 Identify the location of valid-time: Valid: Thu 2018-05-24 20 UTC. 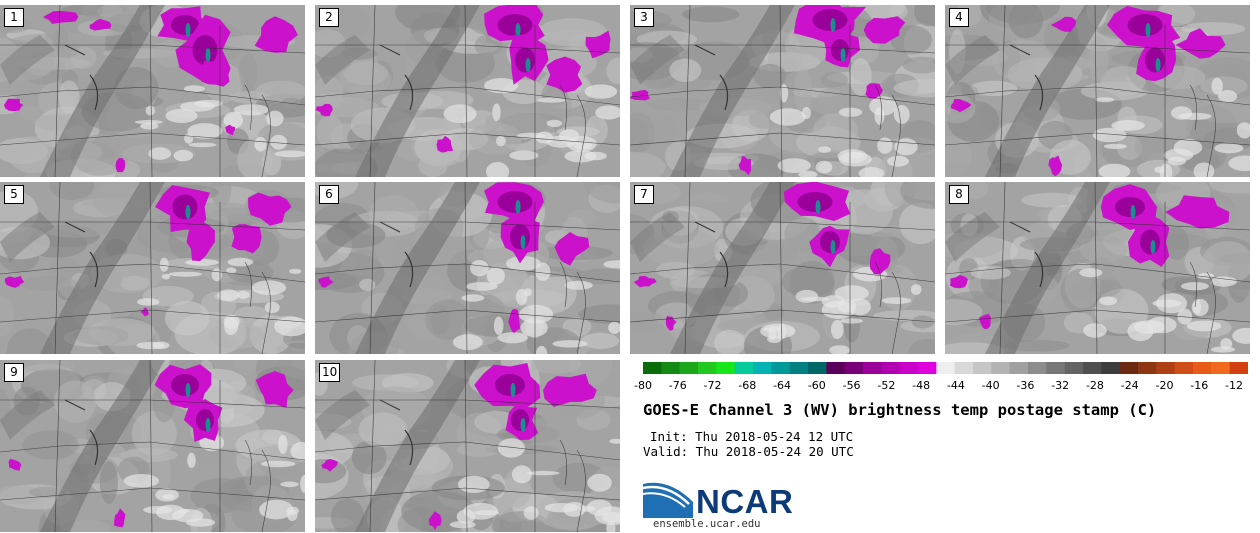
(748, 451).